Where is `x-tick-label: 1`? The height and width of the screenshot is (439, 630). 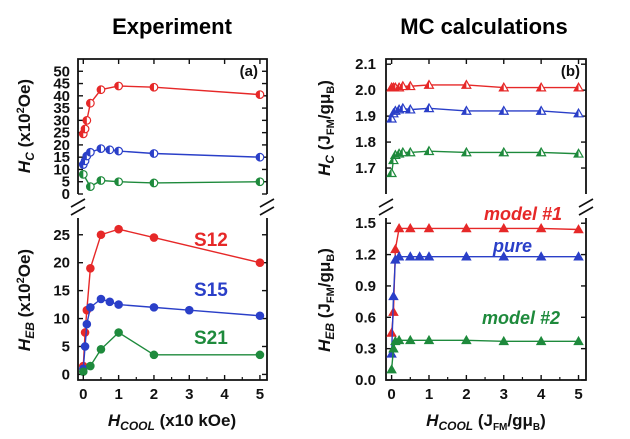
x-tick-label: 1 is located at coordinates (429, 394).